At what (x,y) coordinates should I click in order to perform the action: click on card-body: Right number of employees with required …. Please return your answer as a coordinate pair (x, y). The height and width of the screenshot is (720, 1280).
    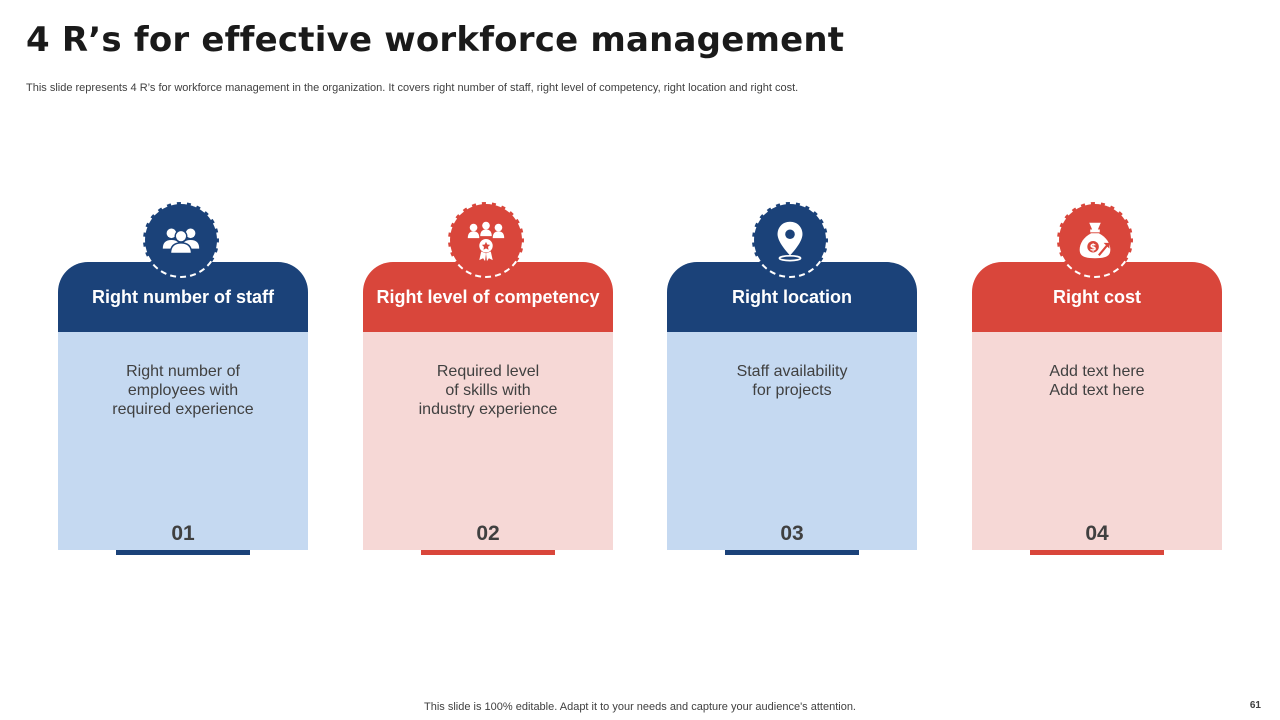
    Looking at the image, I should click on (183, 441).